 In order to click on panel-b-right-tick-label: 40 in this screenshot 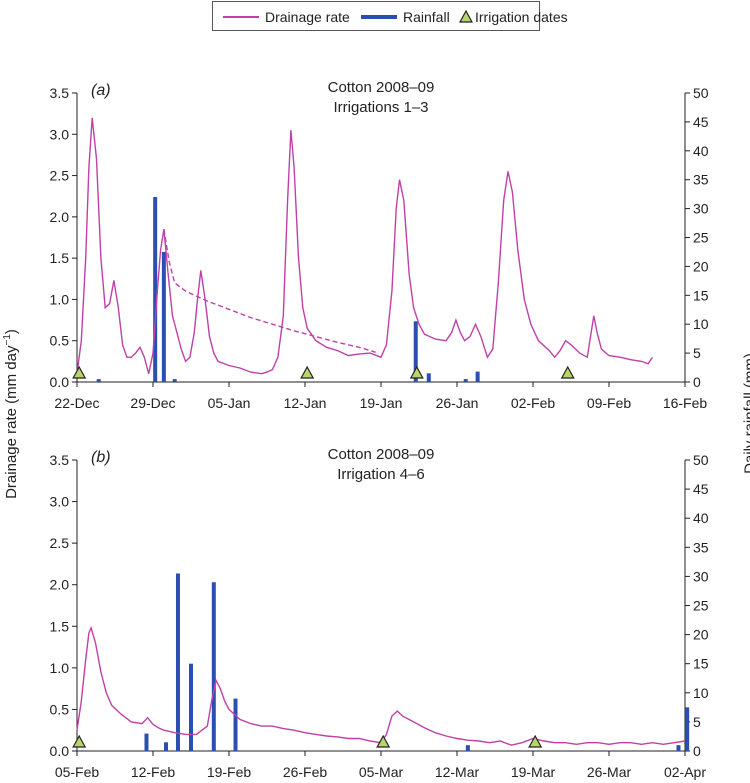, I will do `click(701, 518)`.